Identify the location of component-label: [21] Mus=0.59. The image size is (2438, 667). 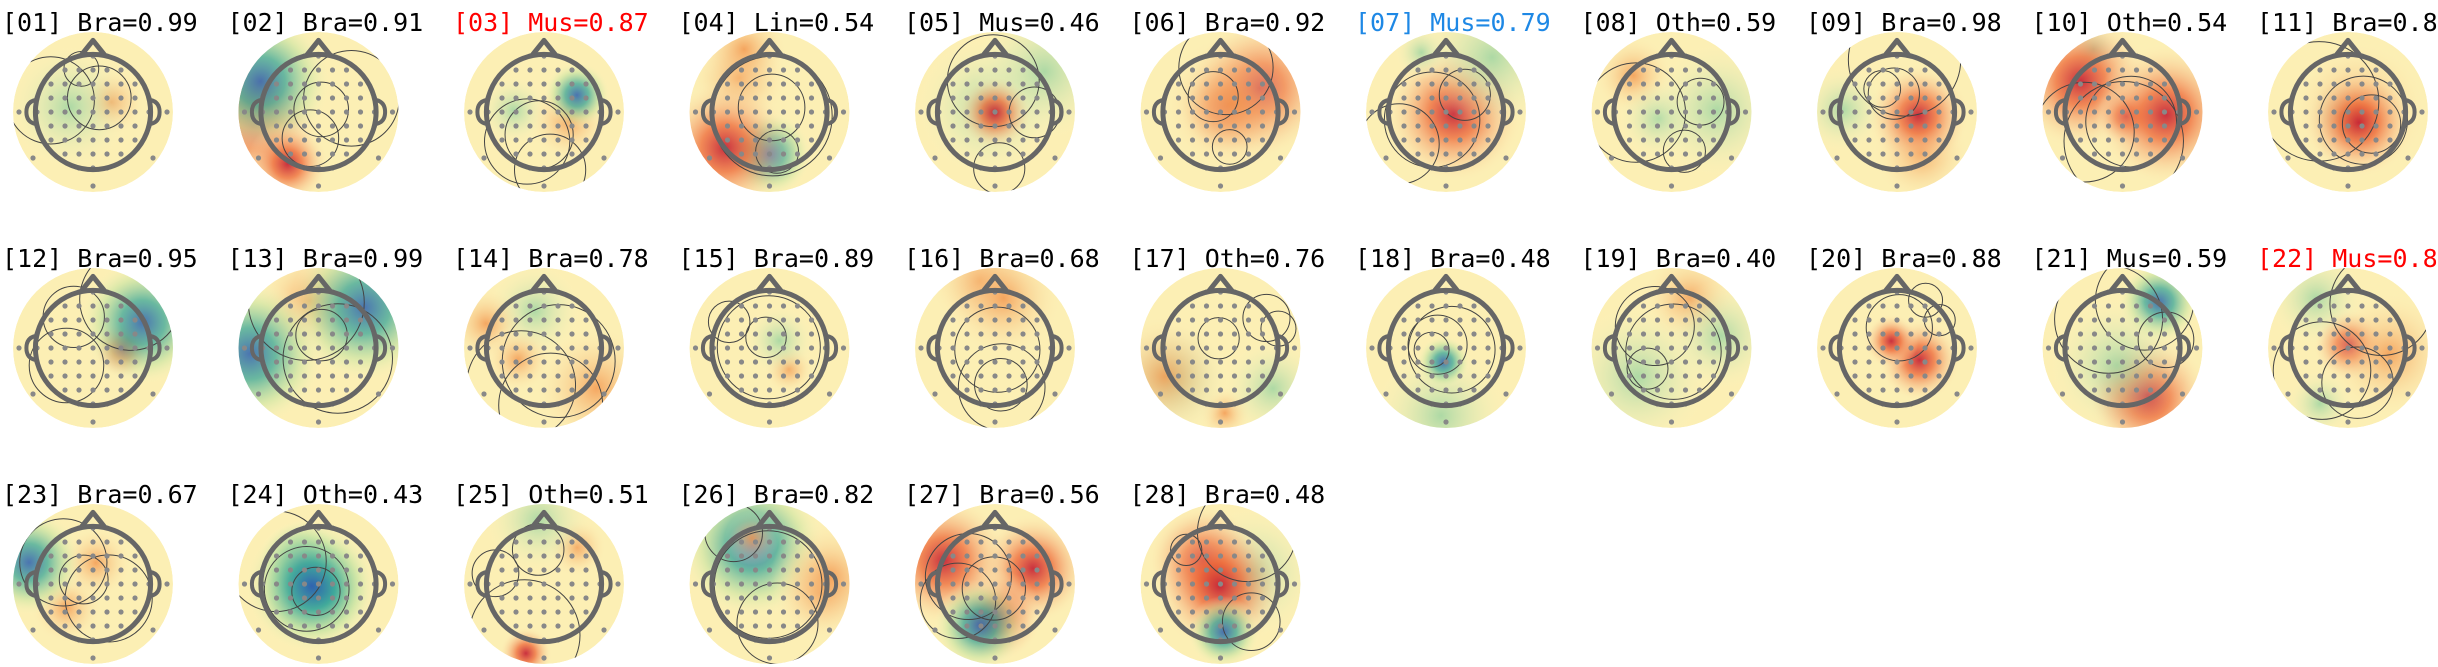
(2130, 258).